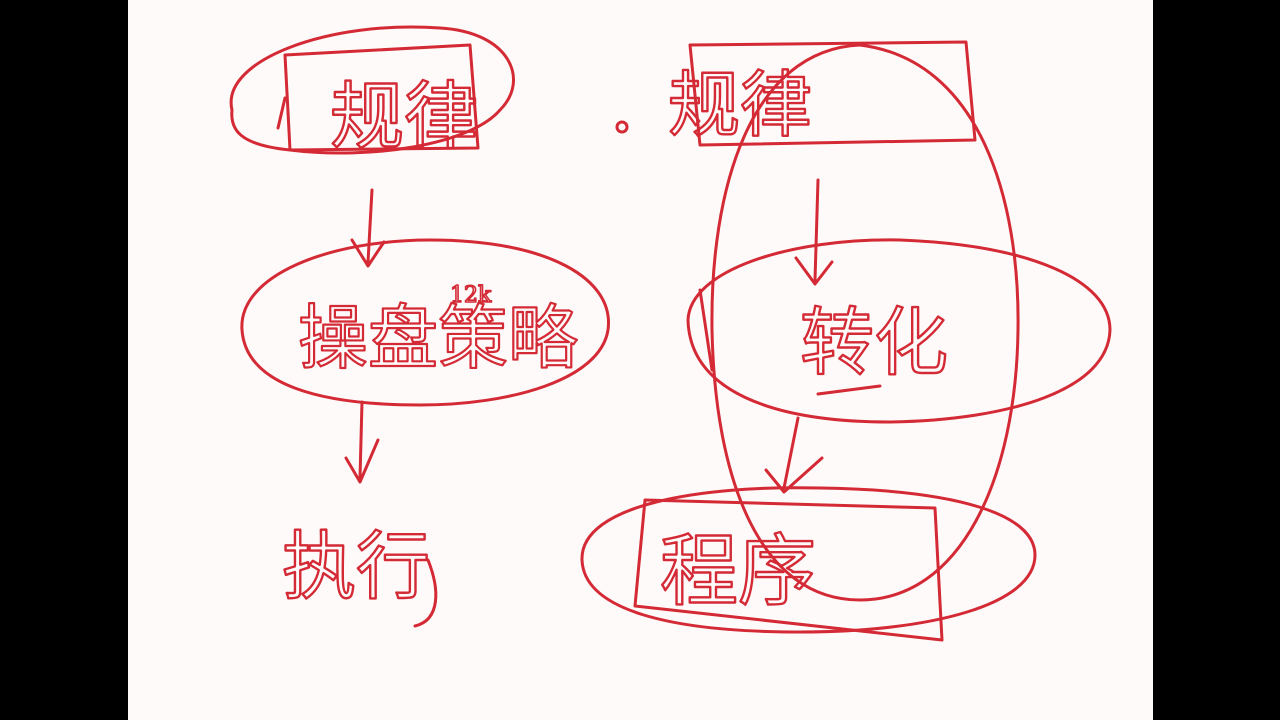  I want to click on right-top-box, so click(832, 93).